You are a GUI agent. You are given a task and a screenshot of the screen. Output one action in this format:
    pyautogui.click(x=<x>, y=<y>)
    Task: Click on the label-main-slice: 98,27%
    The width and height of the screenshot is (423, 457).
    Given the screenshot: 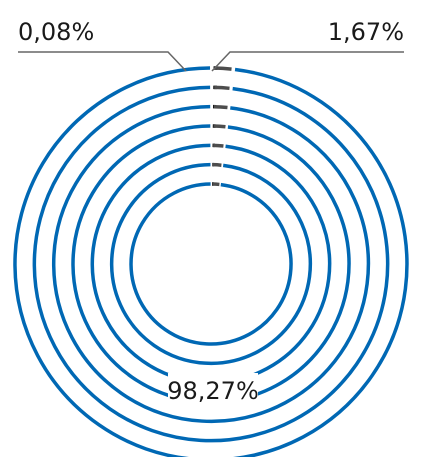 What is the action you would take?
    pyautogui.click(x=213, y=391)
    